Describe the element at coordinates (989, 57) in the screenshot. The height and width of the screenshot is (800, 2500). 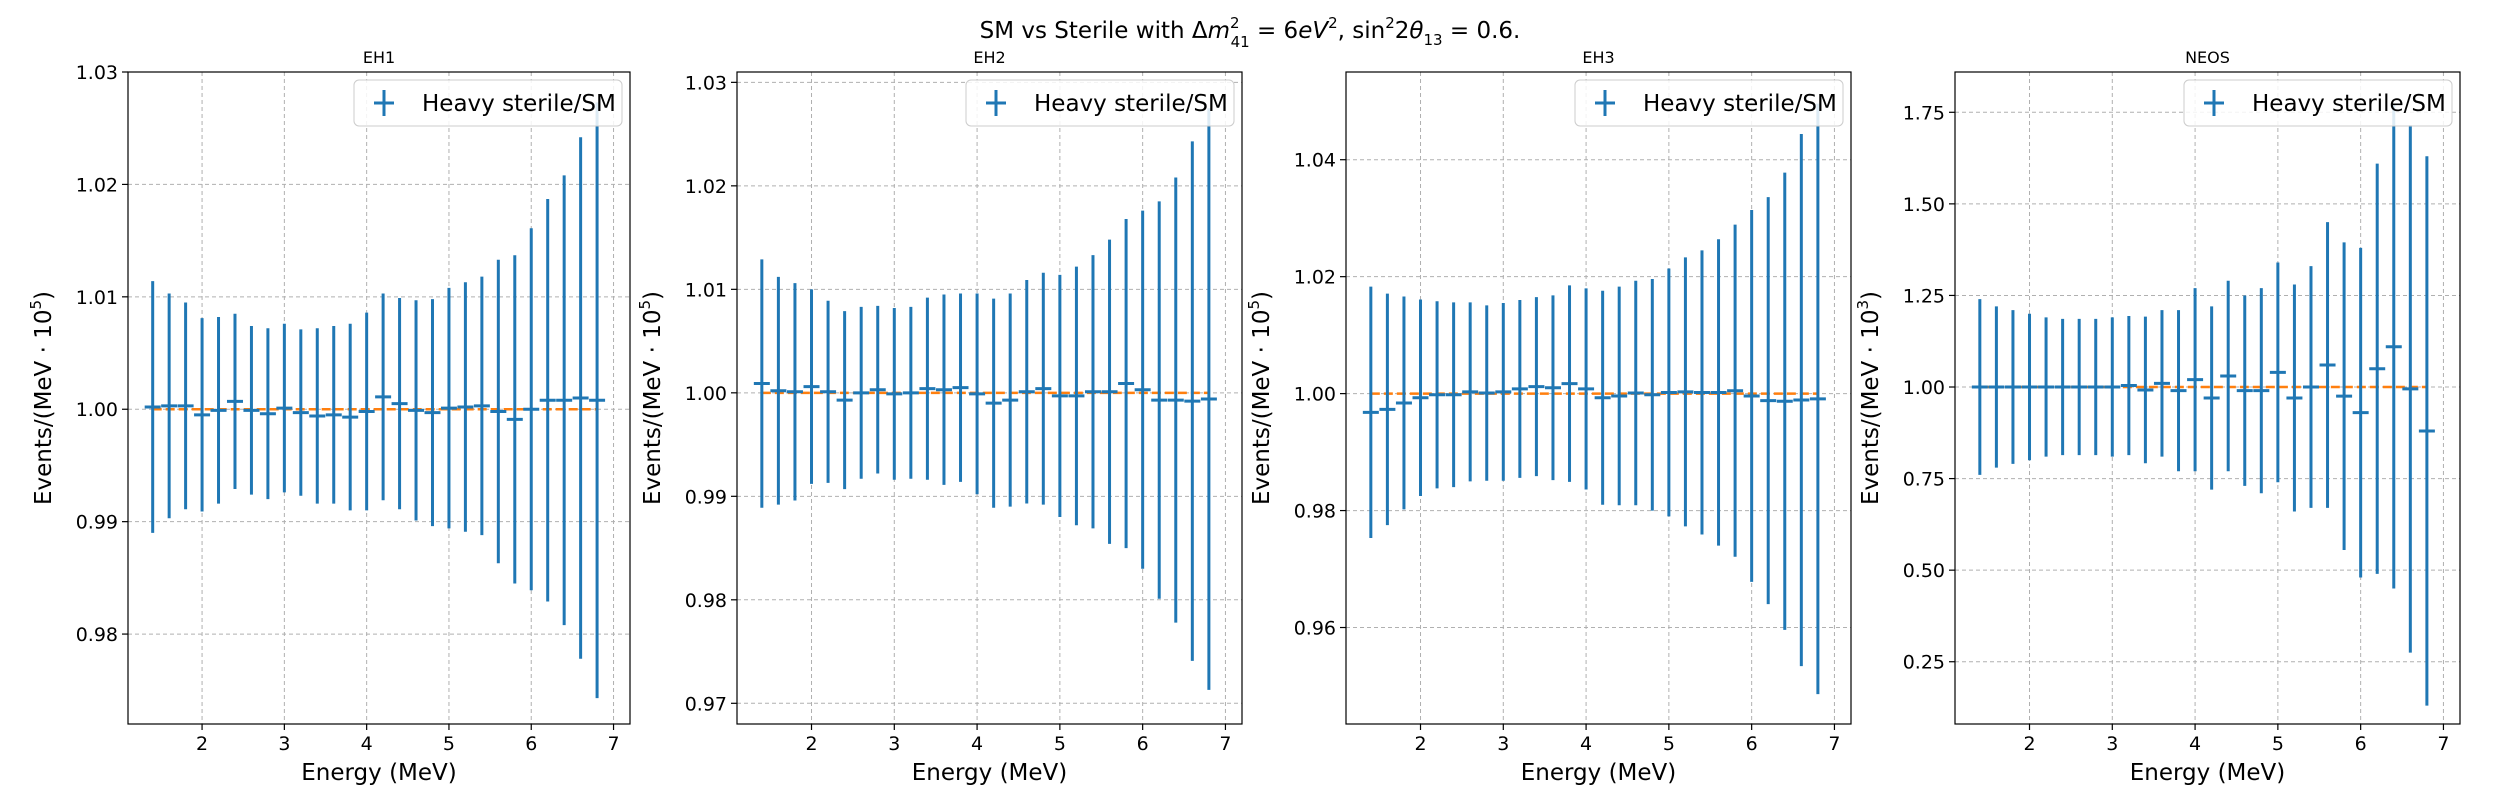
I see `panel-title: EH2` at that location.